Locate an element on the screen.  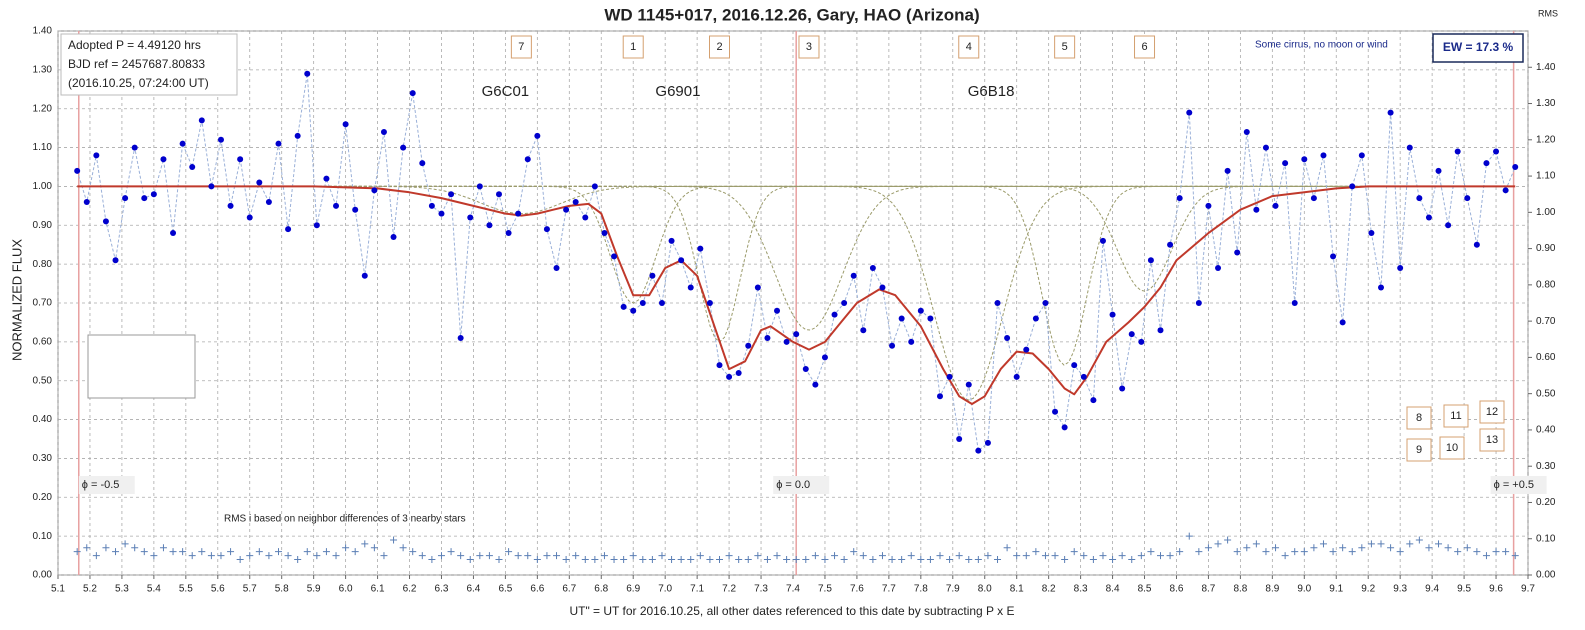
component-box is located at coordinates (1065, 47).